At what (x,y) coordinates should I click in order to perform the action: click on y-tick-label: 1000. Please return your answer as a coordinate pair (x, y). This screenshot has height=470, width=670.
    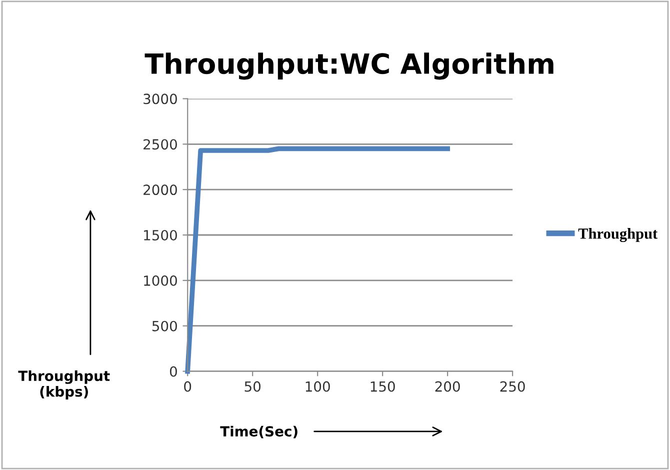
    Looking at the image, I should click on (160, 280).